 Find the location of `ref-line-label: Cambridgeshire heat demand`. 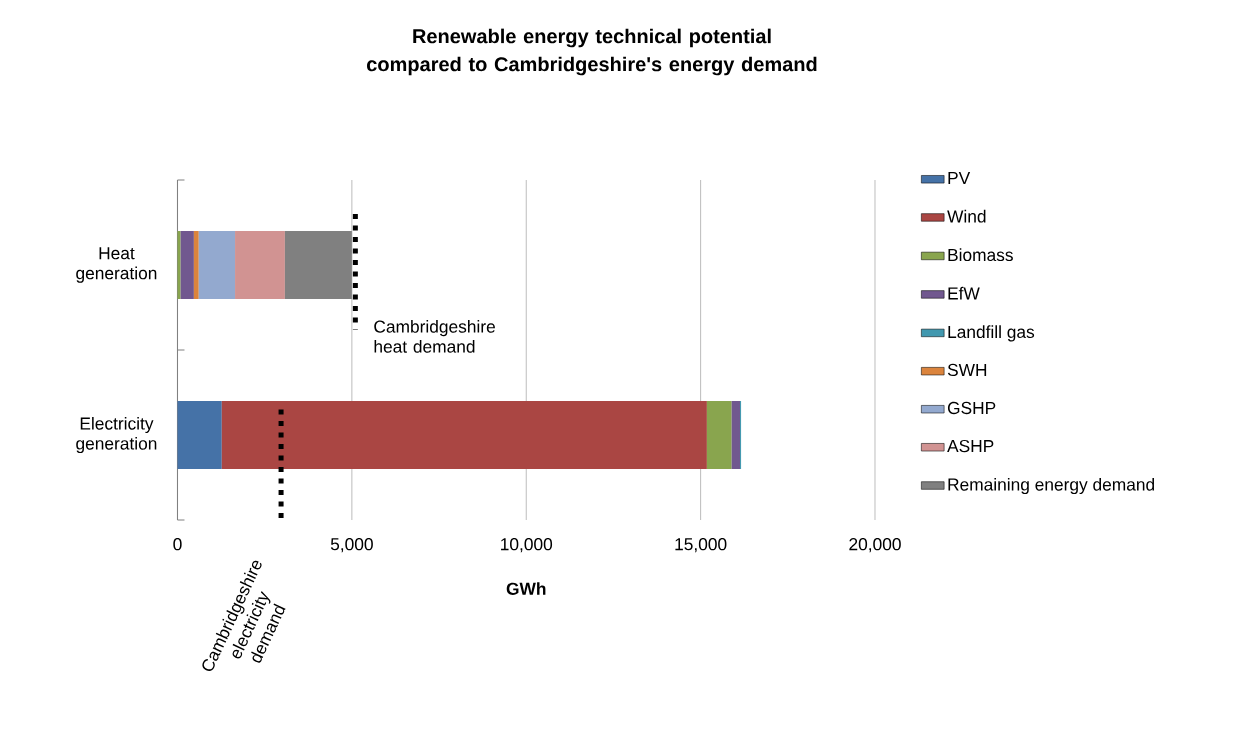

ref-line-label: Cambridgeshire heat demand is located at coordinates (434, 336).